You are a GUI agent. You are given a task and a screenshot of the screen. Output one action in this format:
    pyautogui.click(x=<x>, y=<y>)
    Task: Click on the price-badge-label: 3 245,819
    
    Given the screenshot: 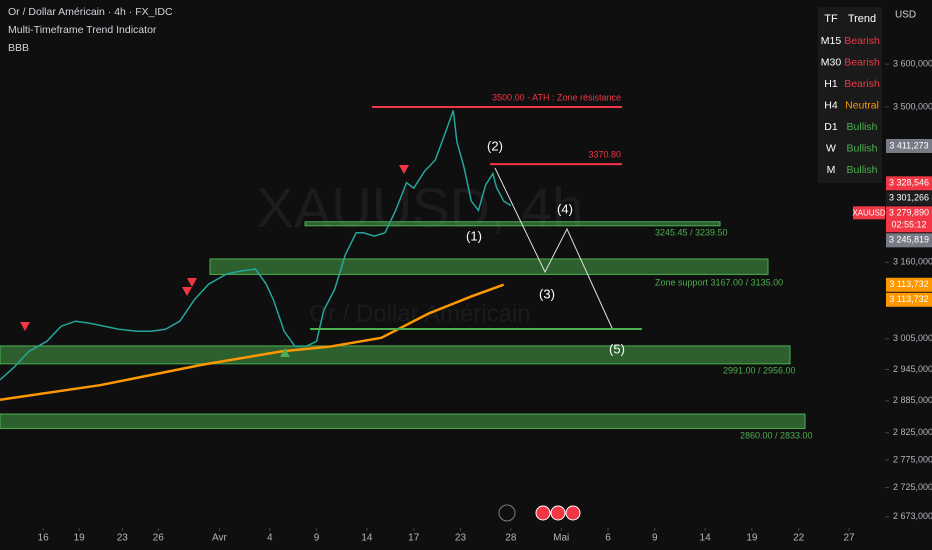 What is the action you would take?
    pyautogui.click(x=909, y=240)
    